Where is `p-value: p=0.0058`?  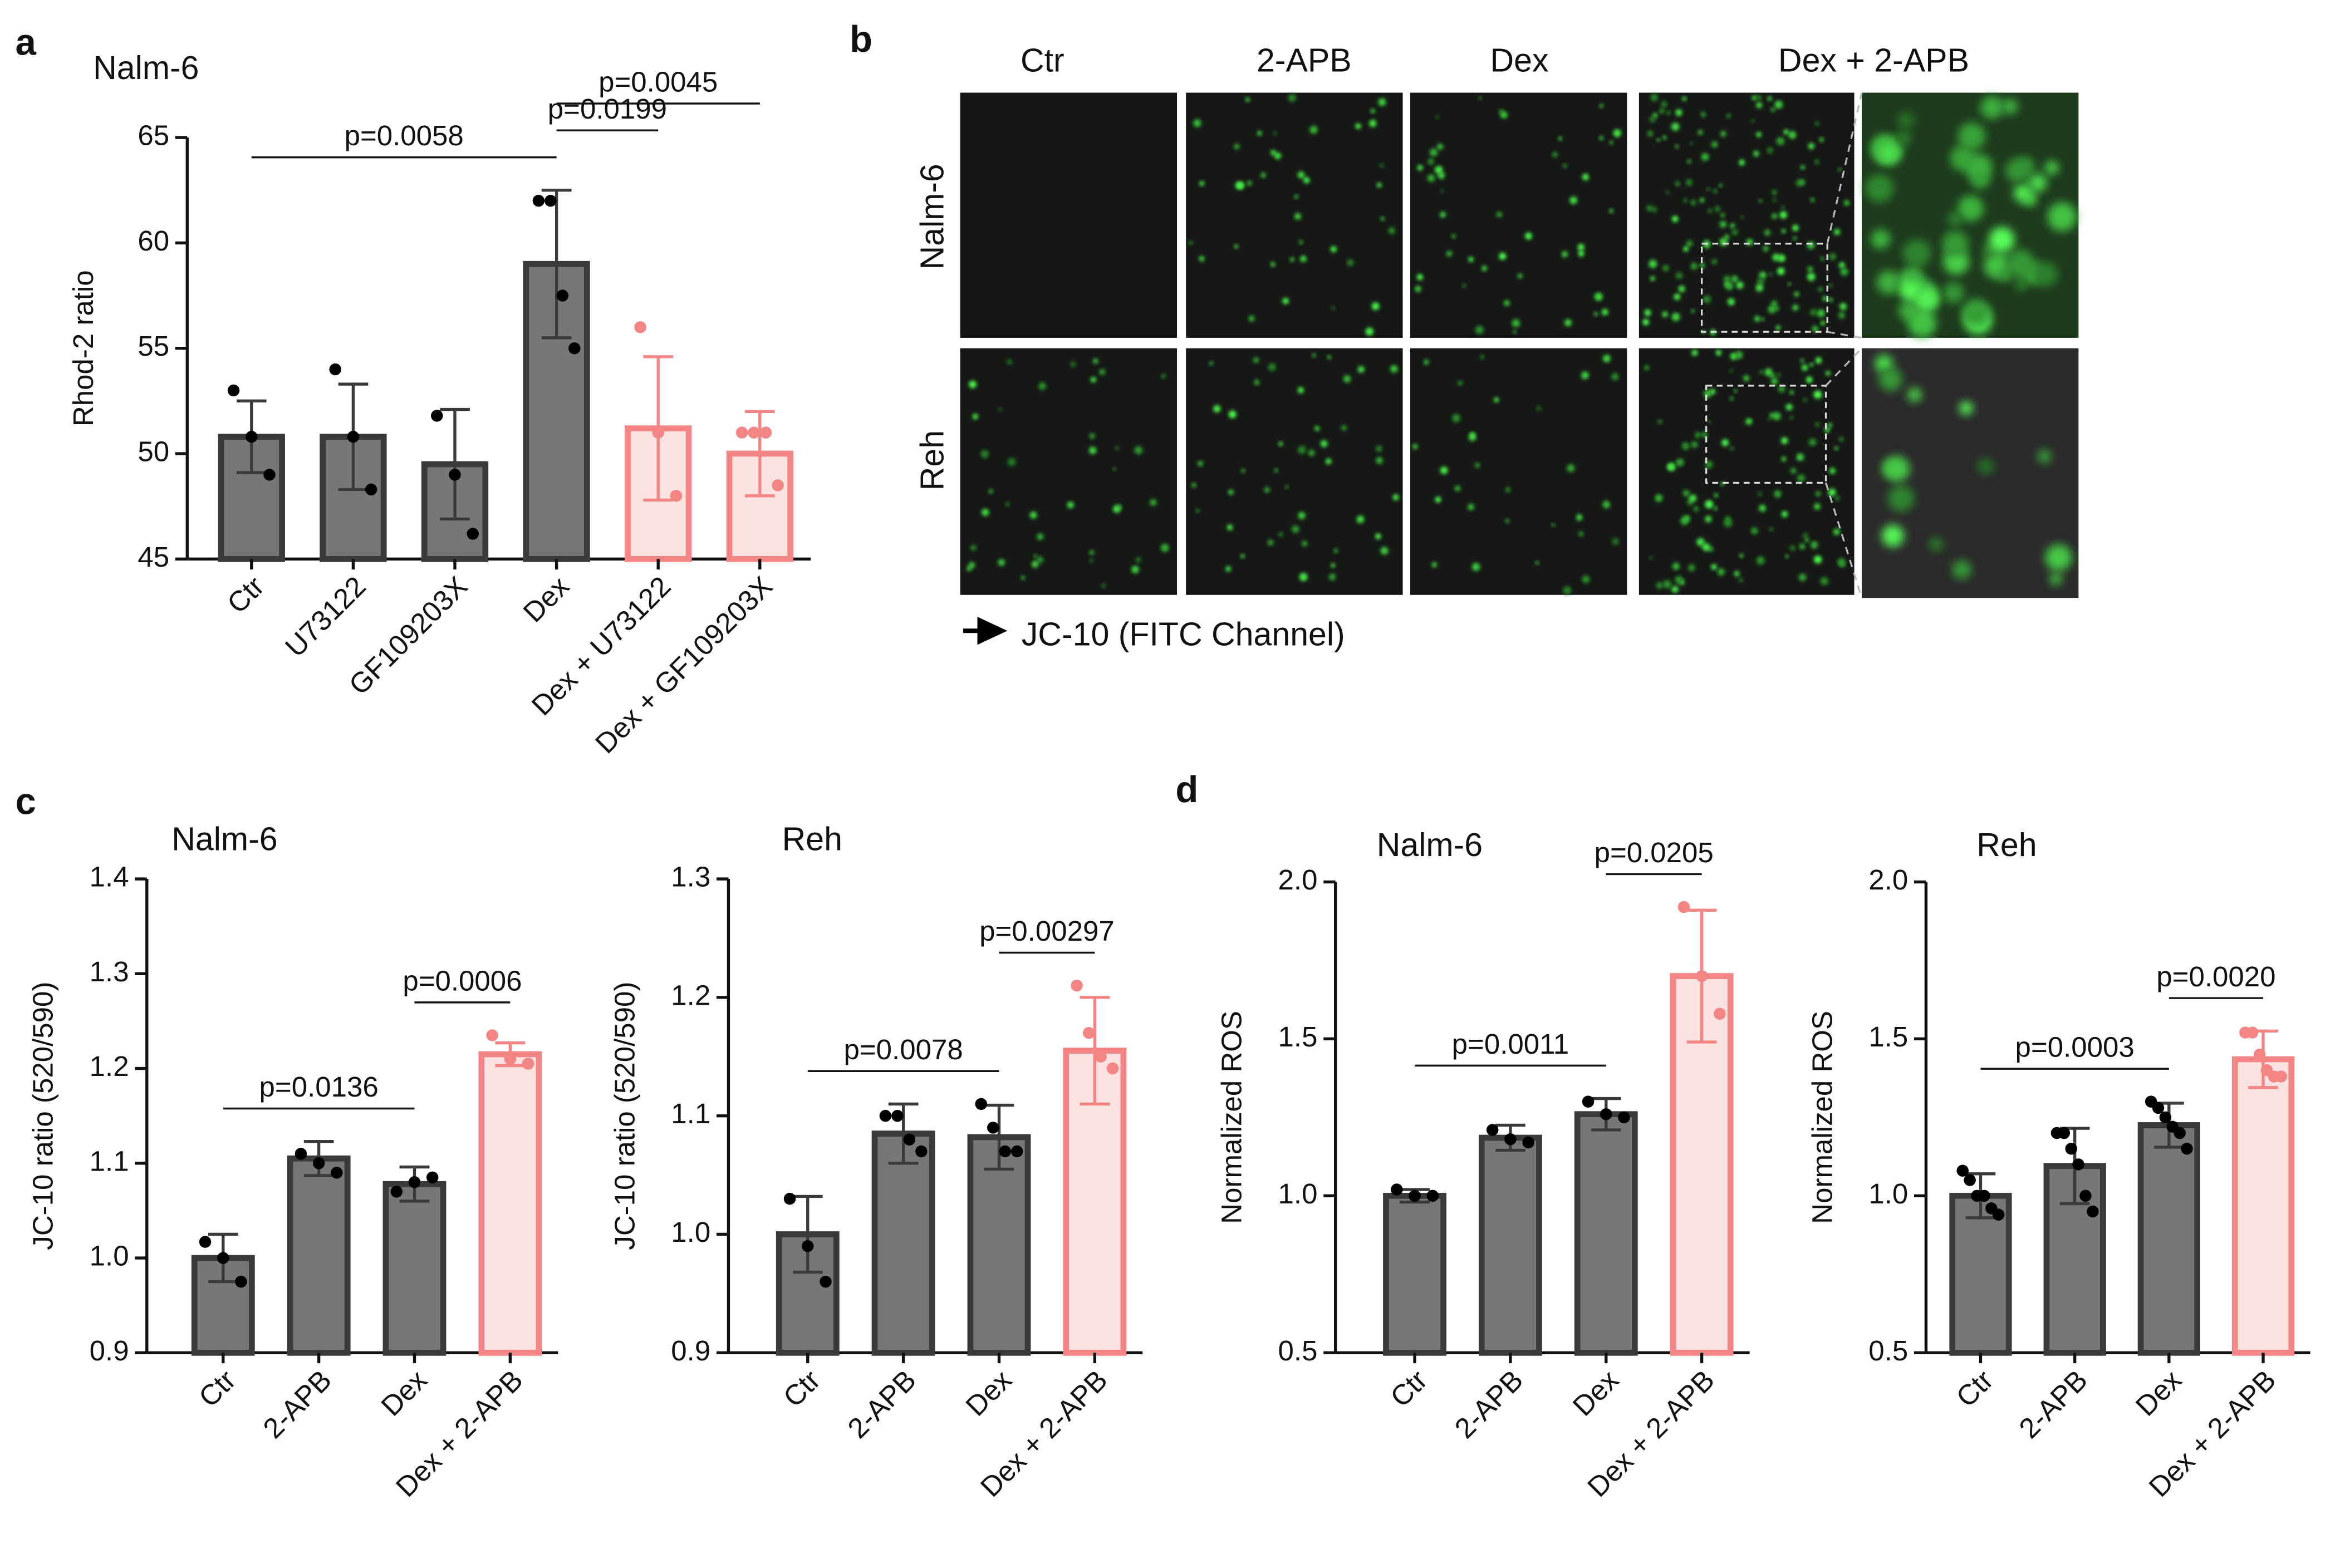
p-value: p=0.0058 is located at coordinates (404, 135).